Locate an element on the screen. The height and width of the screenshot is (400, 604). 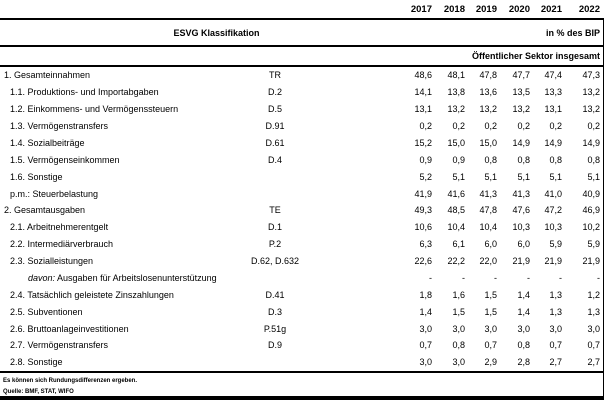
table-row: 2.5. Subventionen D.3 1,4 1,5 1,5 1,4 1,3 1,3 is located at coordinates (302, 311).